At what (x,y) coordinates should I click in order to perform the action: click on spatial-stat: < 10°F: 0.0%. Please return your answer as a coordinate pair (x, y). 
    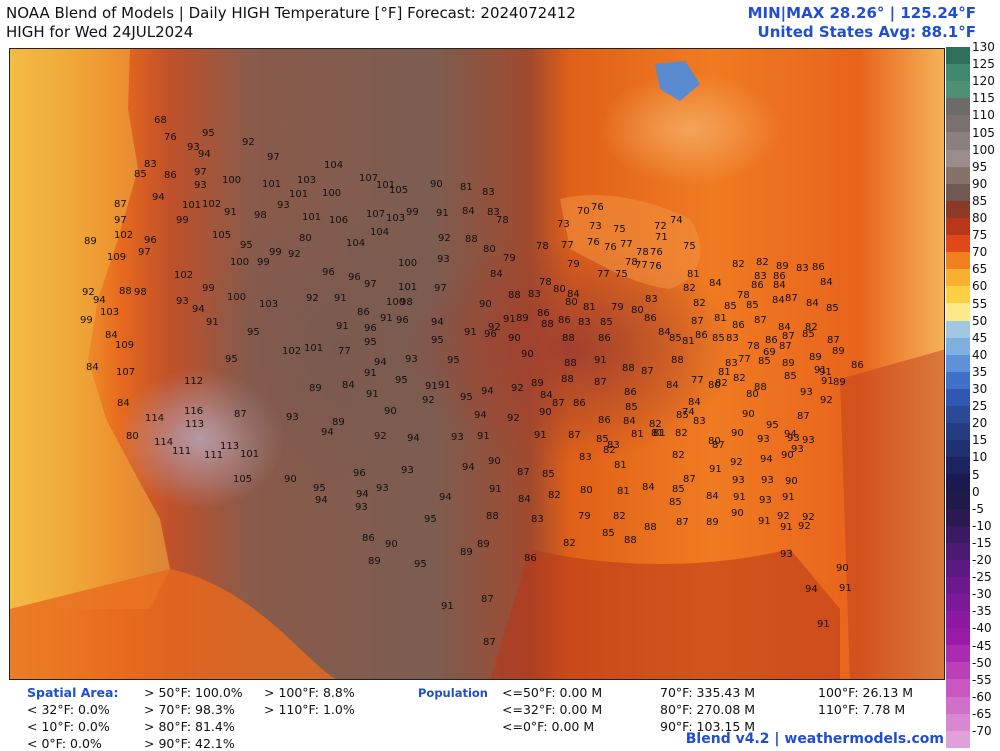
    Looking at the image, I should click on (68, 726).